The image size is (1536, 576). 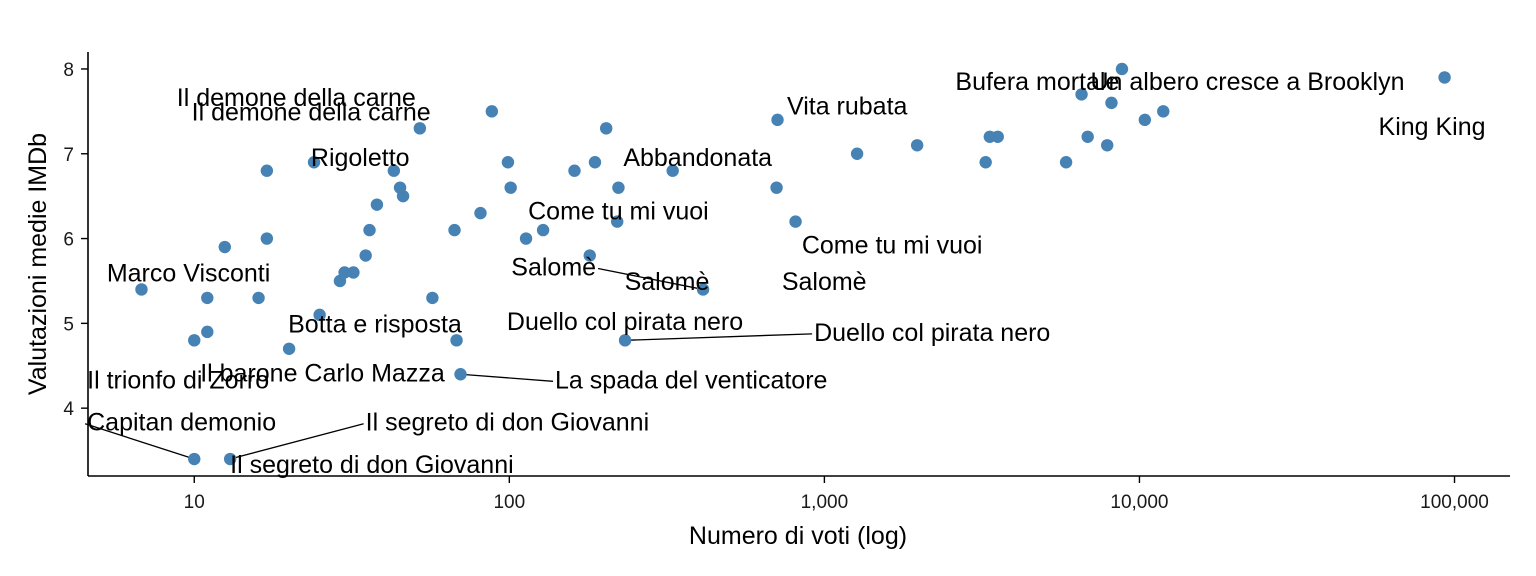 What do you see at coordinates (68, 324) in the screenshot?
I see `y-tick-label: 5` at bounding box center [68, 324].